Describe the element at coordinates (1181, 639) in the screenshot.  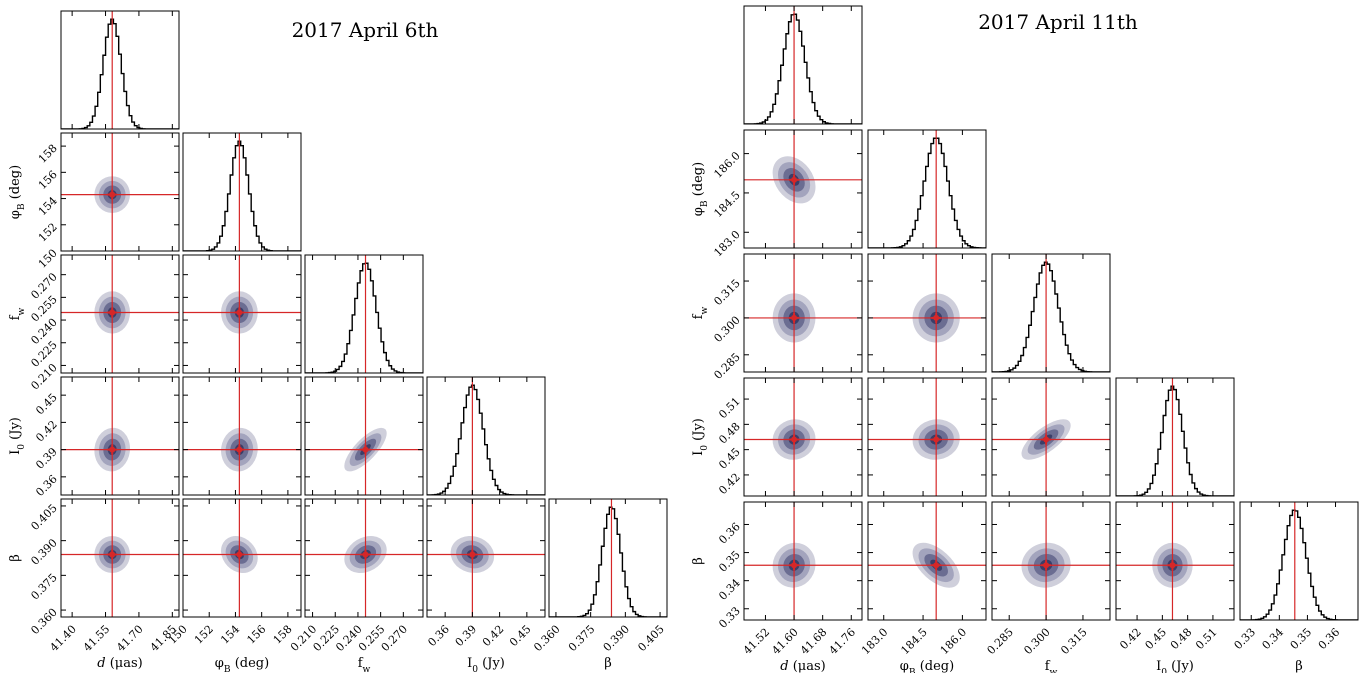
I see `xtick-label-3-2: 0.48` at that location.